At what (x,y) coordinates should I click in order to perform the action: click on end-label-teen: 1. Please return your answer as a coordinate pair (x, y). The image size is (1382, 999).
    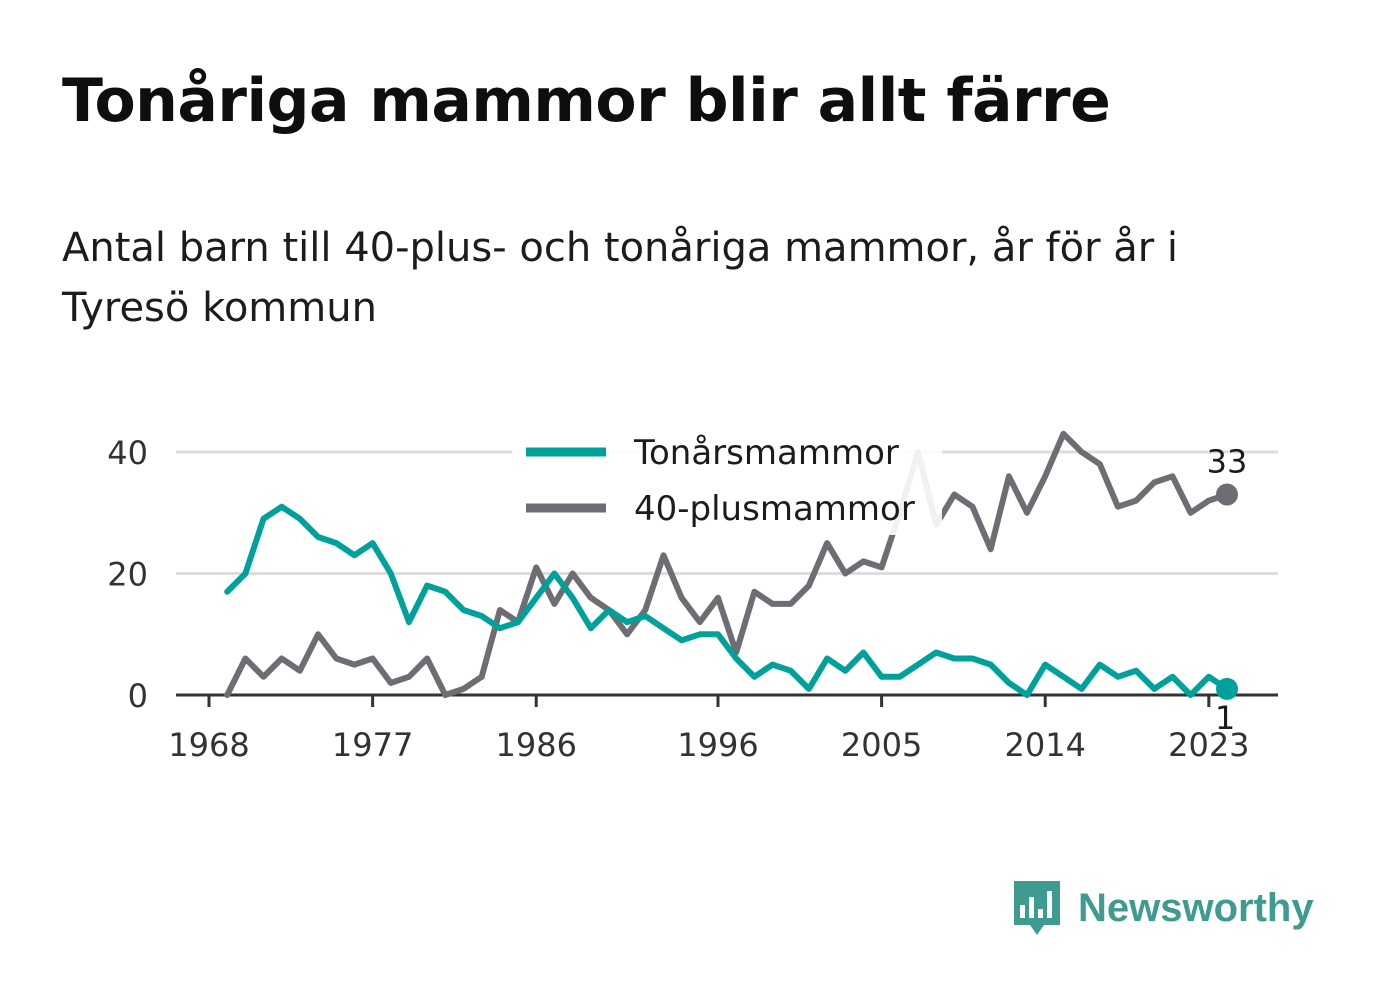
    Looking at the image, I should click on (1225, 718).